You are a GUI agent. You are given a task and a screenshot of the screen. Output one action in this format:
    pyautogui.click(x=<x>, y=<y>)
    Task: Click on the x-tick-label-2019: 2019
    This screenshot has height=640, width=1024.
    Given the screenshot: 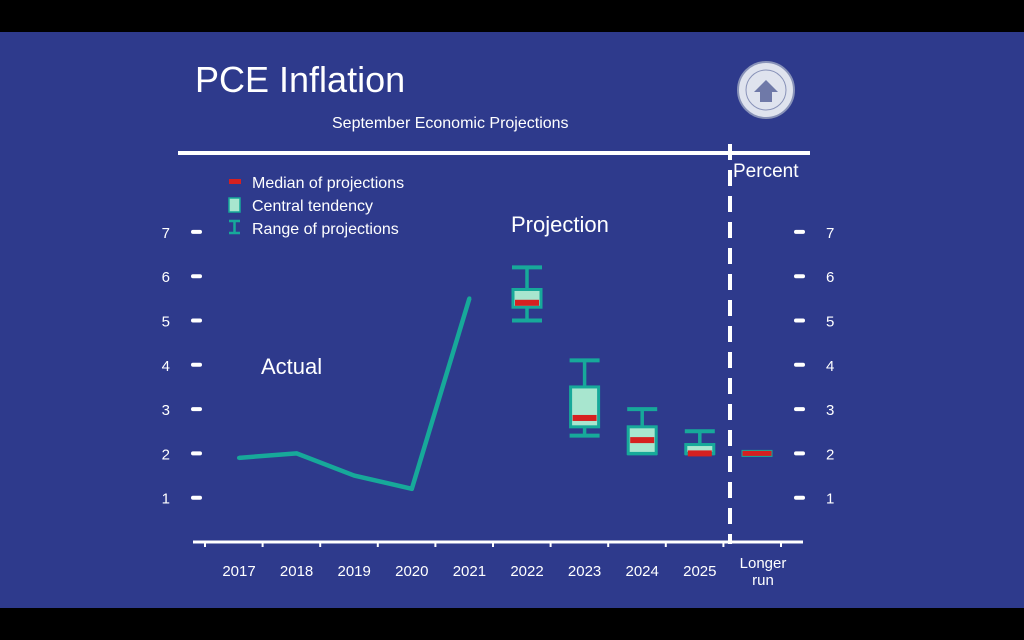 What is the action you would take?
    pyautogui.click(x=354, y=571)
    